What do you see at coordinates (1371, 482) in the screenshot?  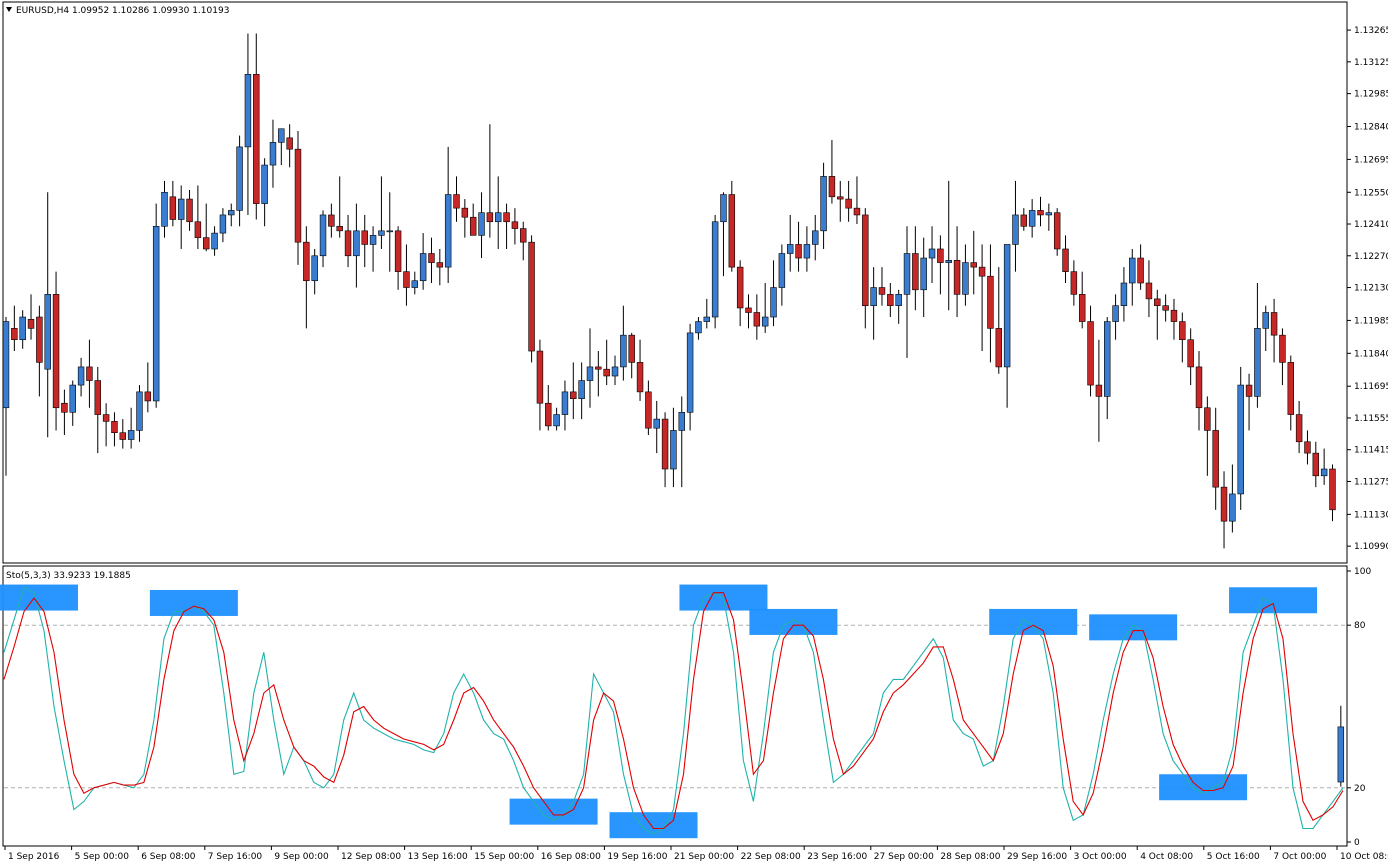 I see `price-tick-label: 1.11275` at bounding box center [1371, 482].